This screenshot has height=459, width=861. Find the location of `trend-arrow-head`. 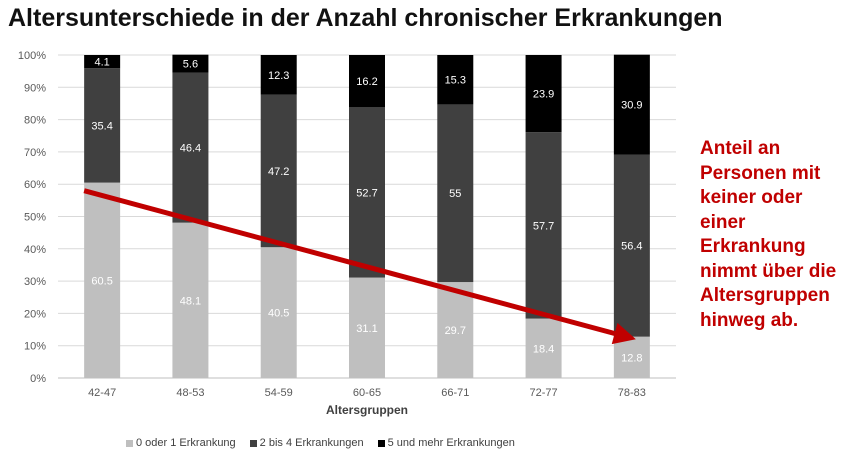

trend-arrow-head is located at coordinates (623, 333).